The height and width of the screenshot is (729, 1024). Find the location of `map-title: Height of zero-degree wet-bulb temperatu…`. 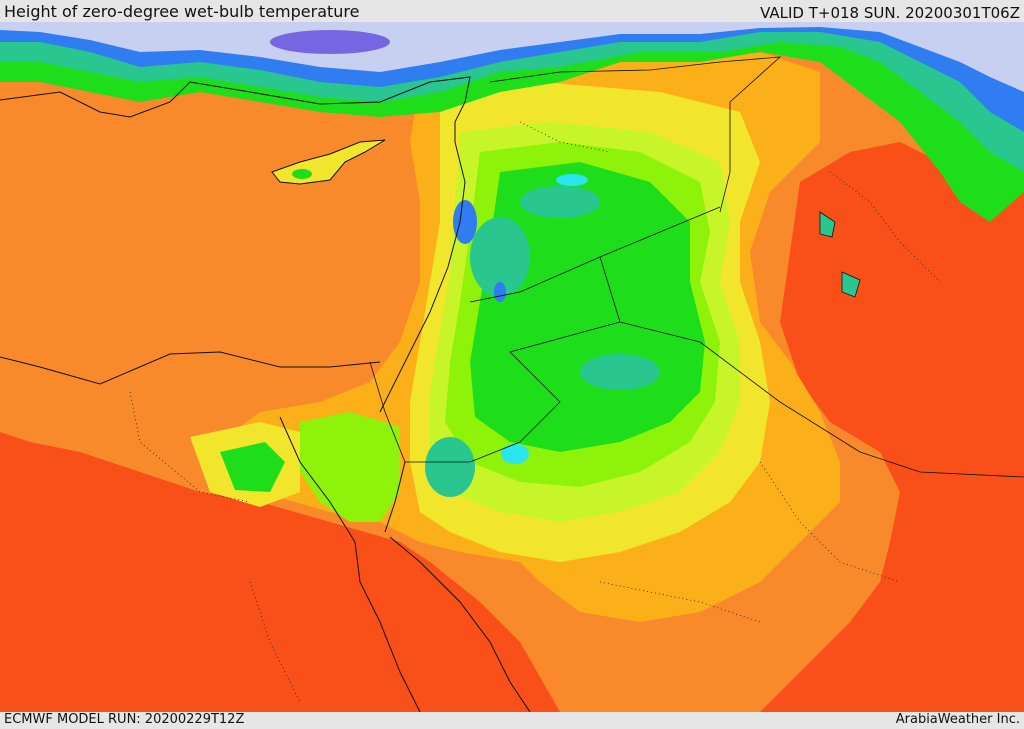

map-title: Height of zero-degree wet-bulb temperatu… is located at coordinates (182, 11).